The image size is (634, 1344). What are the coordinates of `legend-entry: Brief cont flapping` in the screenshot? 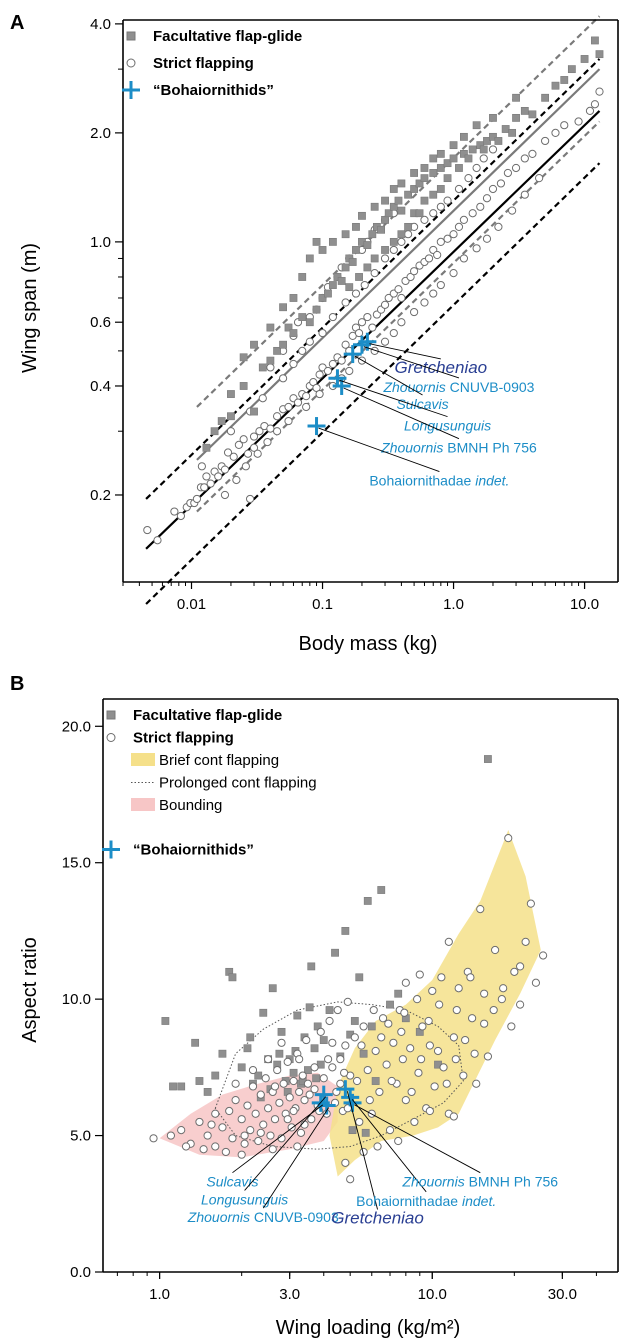 It's located at (205, 760).